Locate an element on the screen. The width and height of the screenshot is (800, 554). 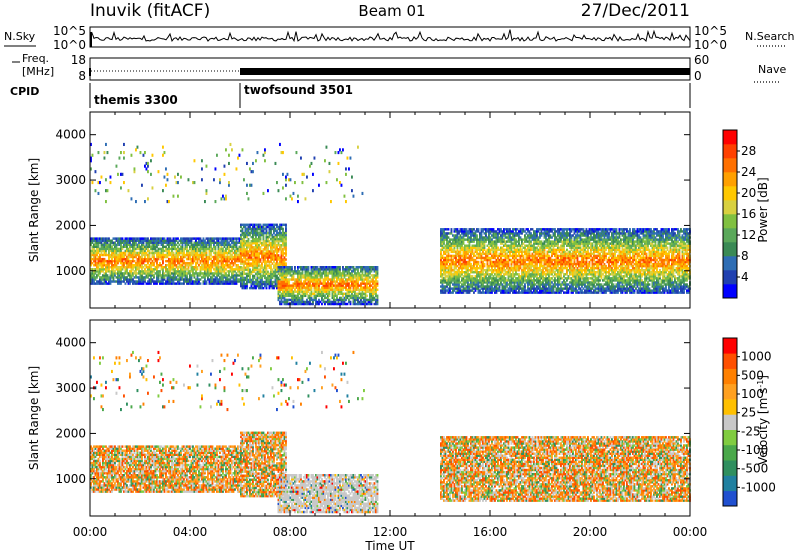
freq-label: Freq. is located at coordinates (35, 58).